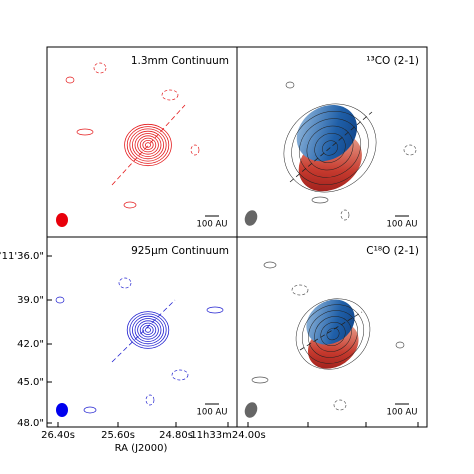  Describe the element at coordinates (180, 61) in the screenshot. I see `panel-title: 1.3mm Continuum` at that location.